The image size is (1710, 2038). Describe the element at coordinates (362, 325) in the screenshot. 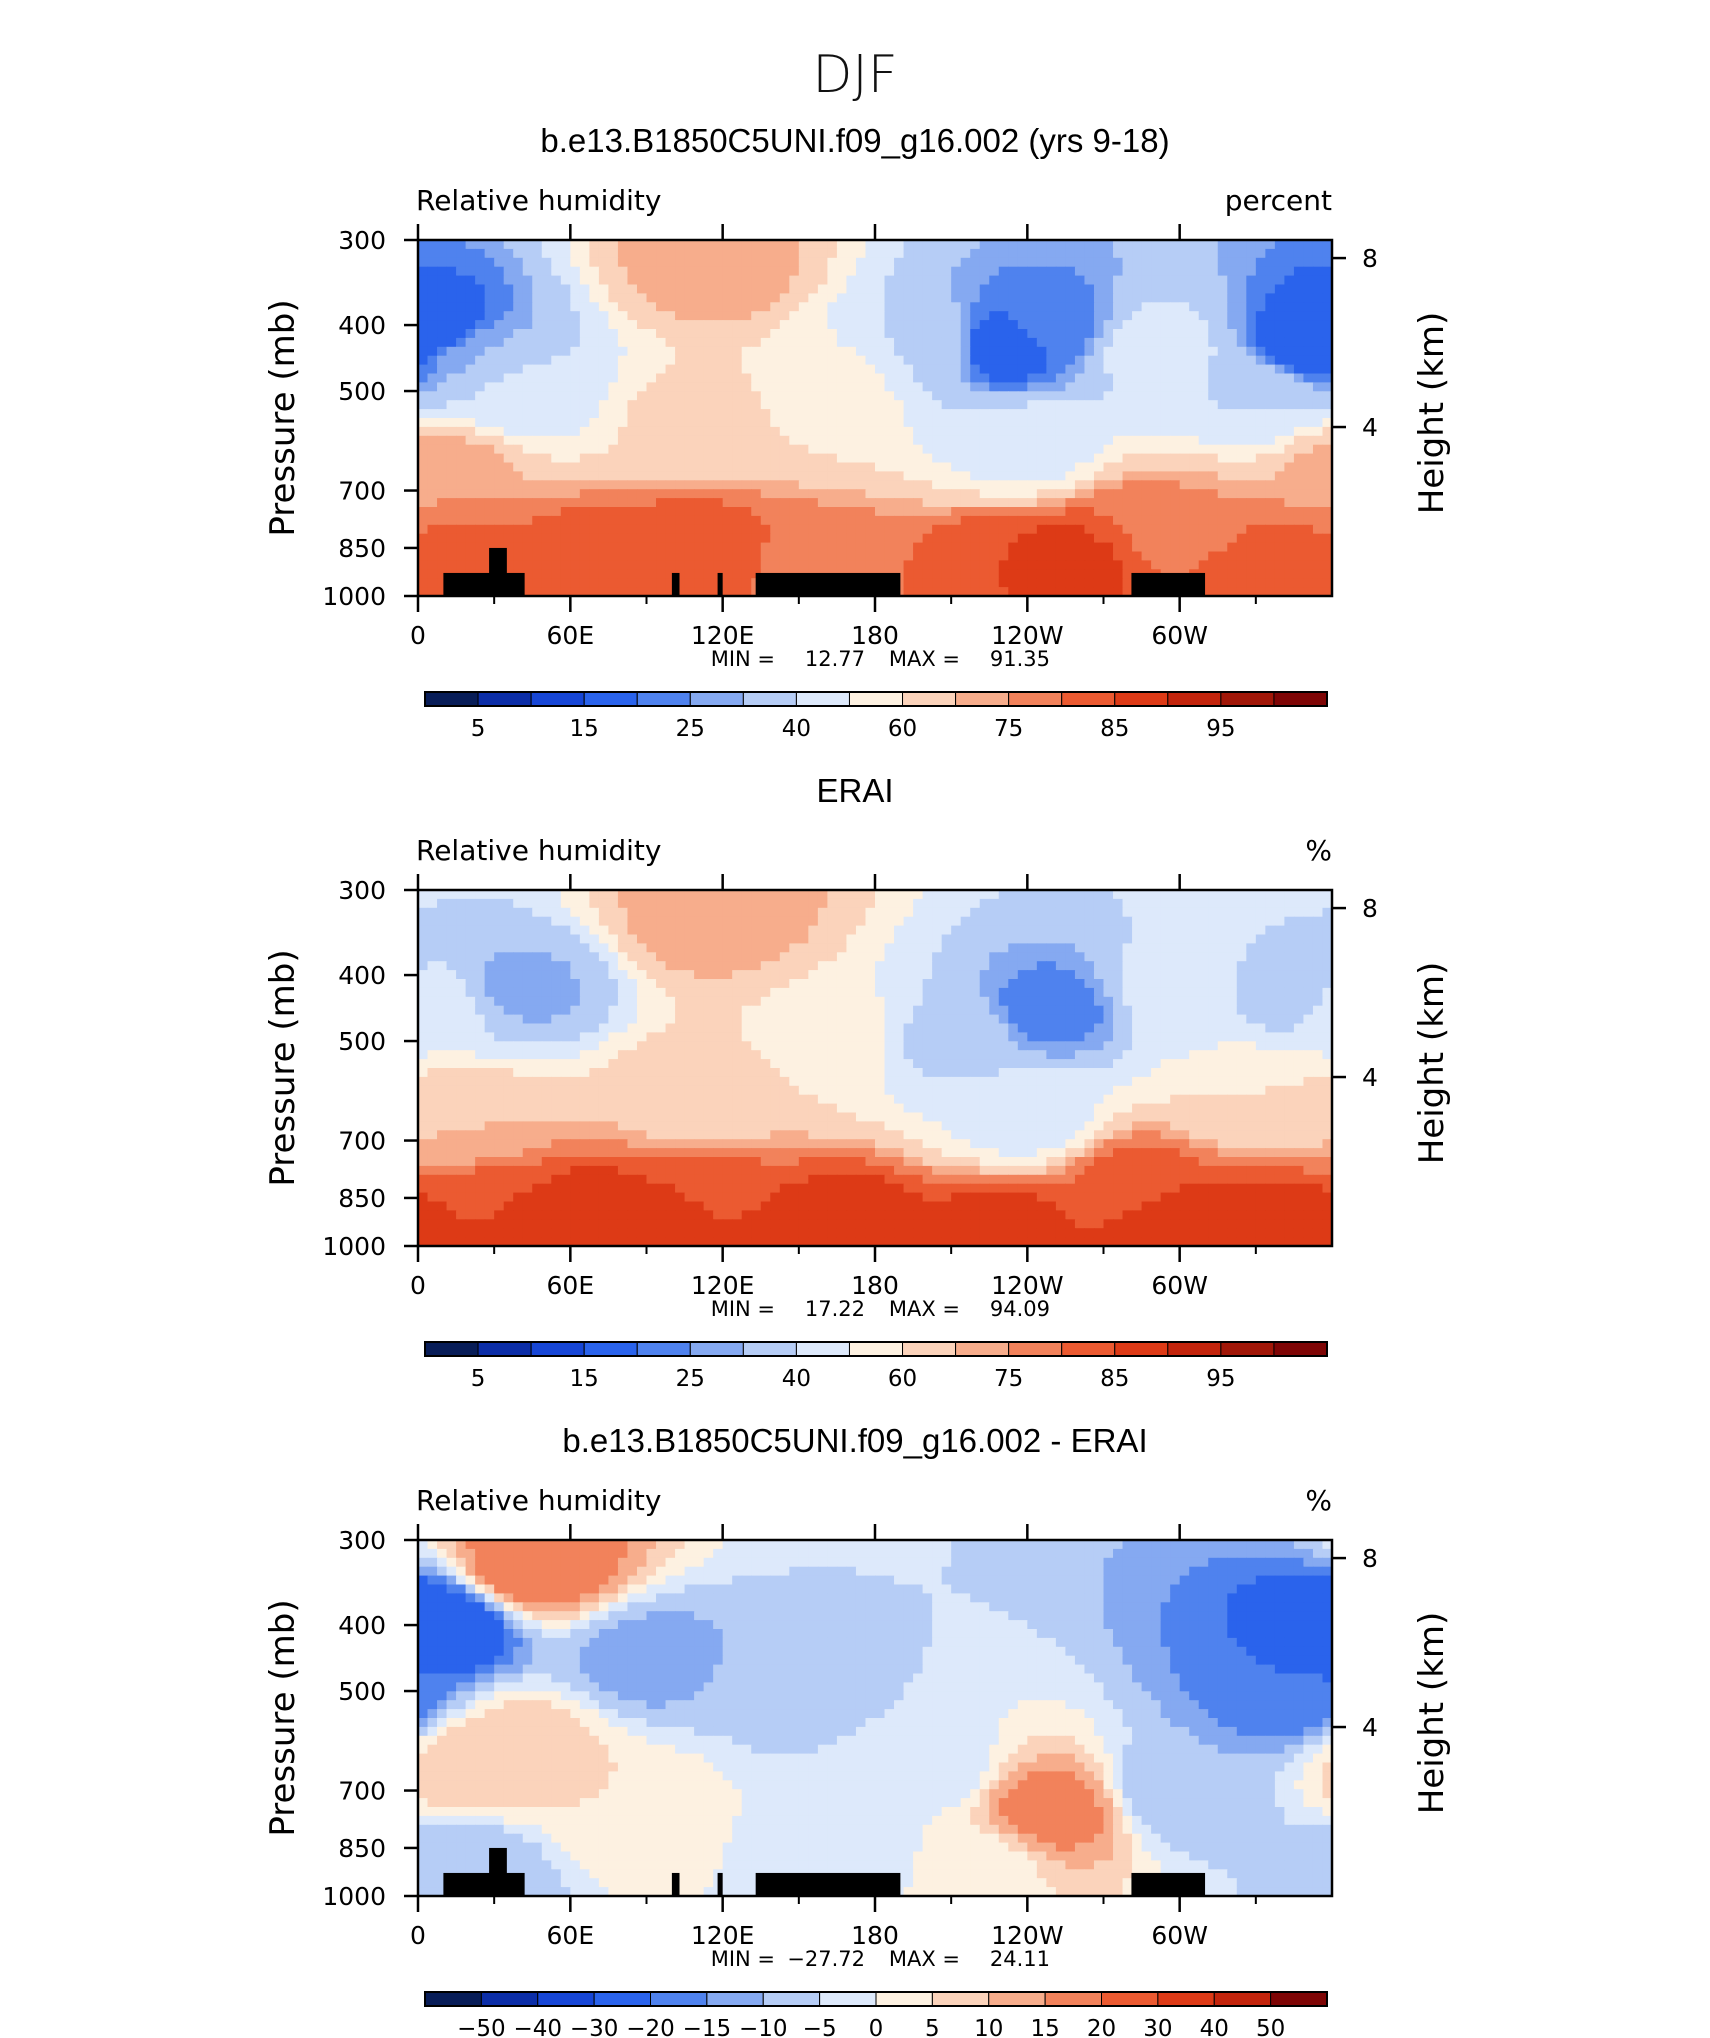

I see `y-tick-label: 400` at that location.